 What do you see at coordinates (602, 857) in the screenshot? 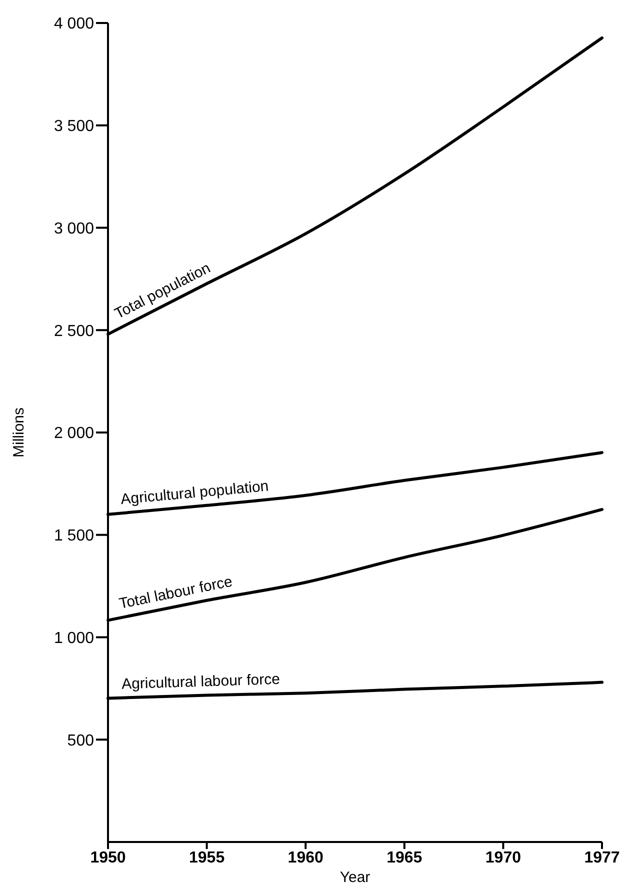
I see `x-tick-label: 1977` at bounding box center [602, 857].